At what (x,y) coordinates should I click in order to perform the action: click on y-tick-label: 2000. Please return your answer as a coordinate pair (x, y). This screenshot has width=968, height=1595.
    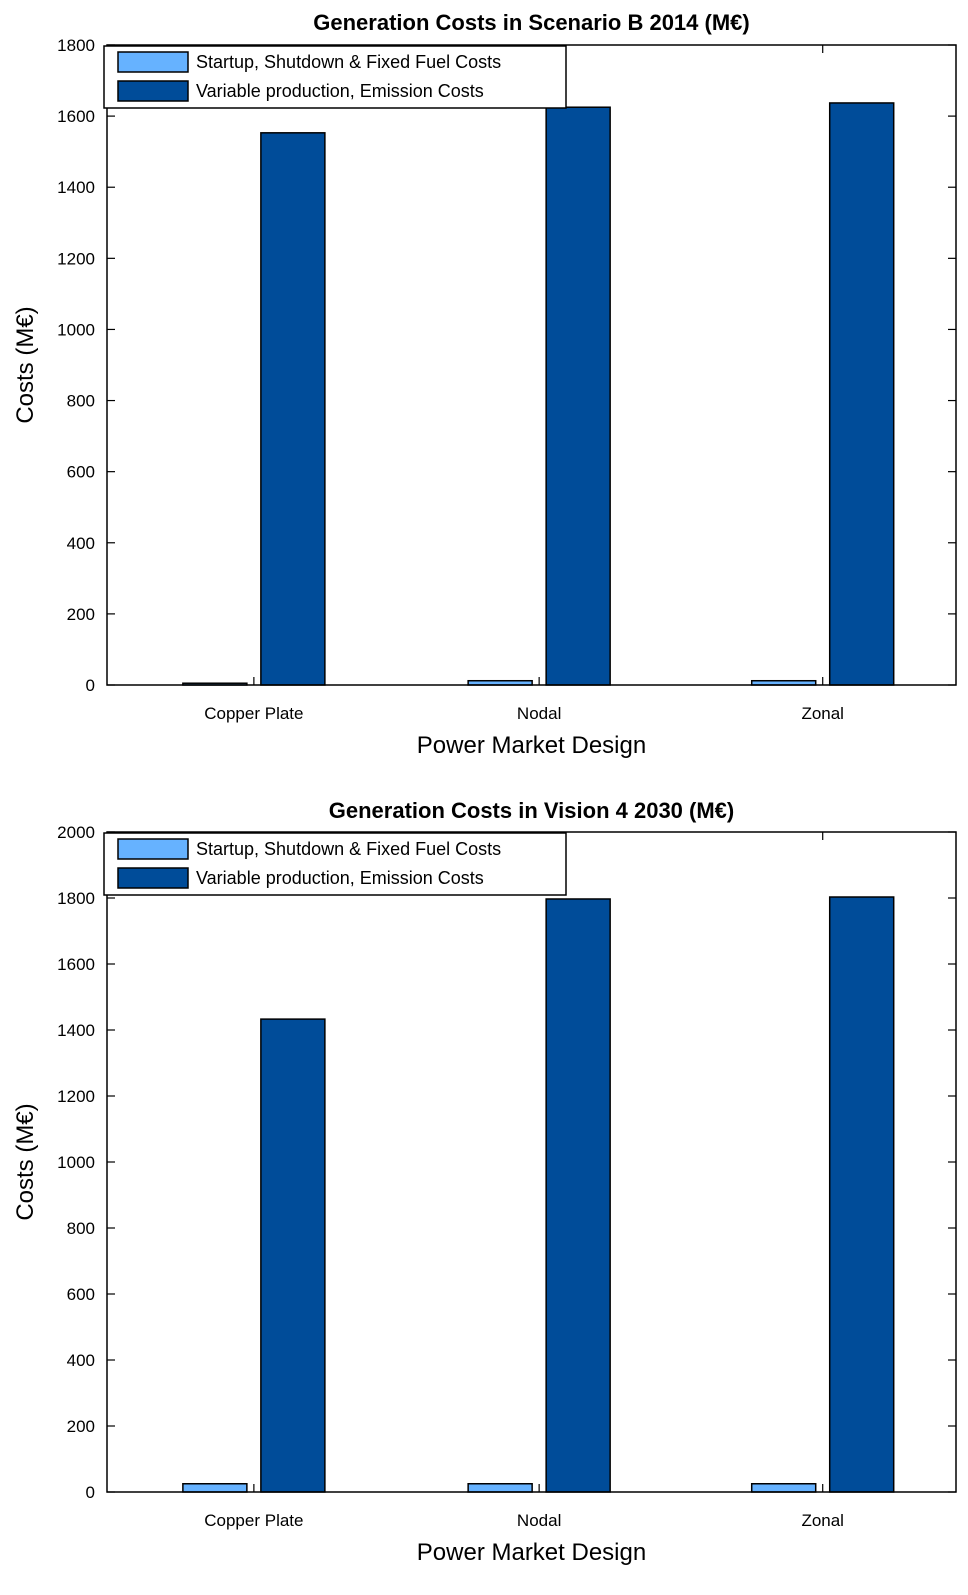
    Looking at the image, I should click on (76, 832).